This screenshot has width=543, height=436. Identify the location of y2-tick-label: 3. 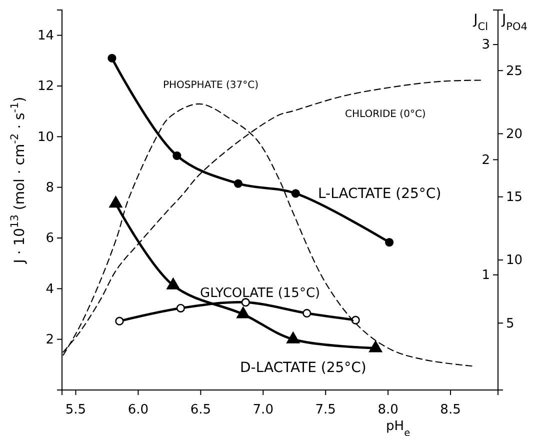
(486, 45).